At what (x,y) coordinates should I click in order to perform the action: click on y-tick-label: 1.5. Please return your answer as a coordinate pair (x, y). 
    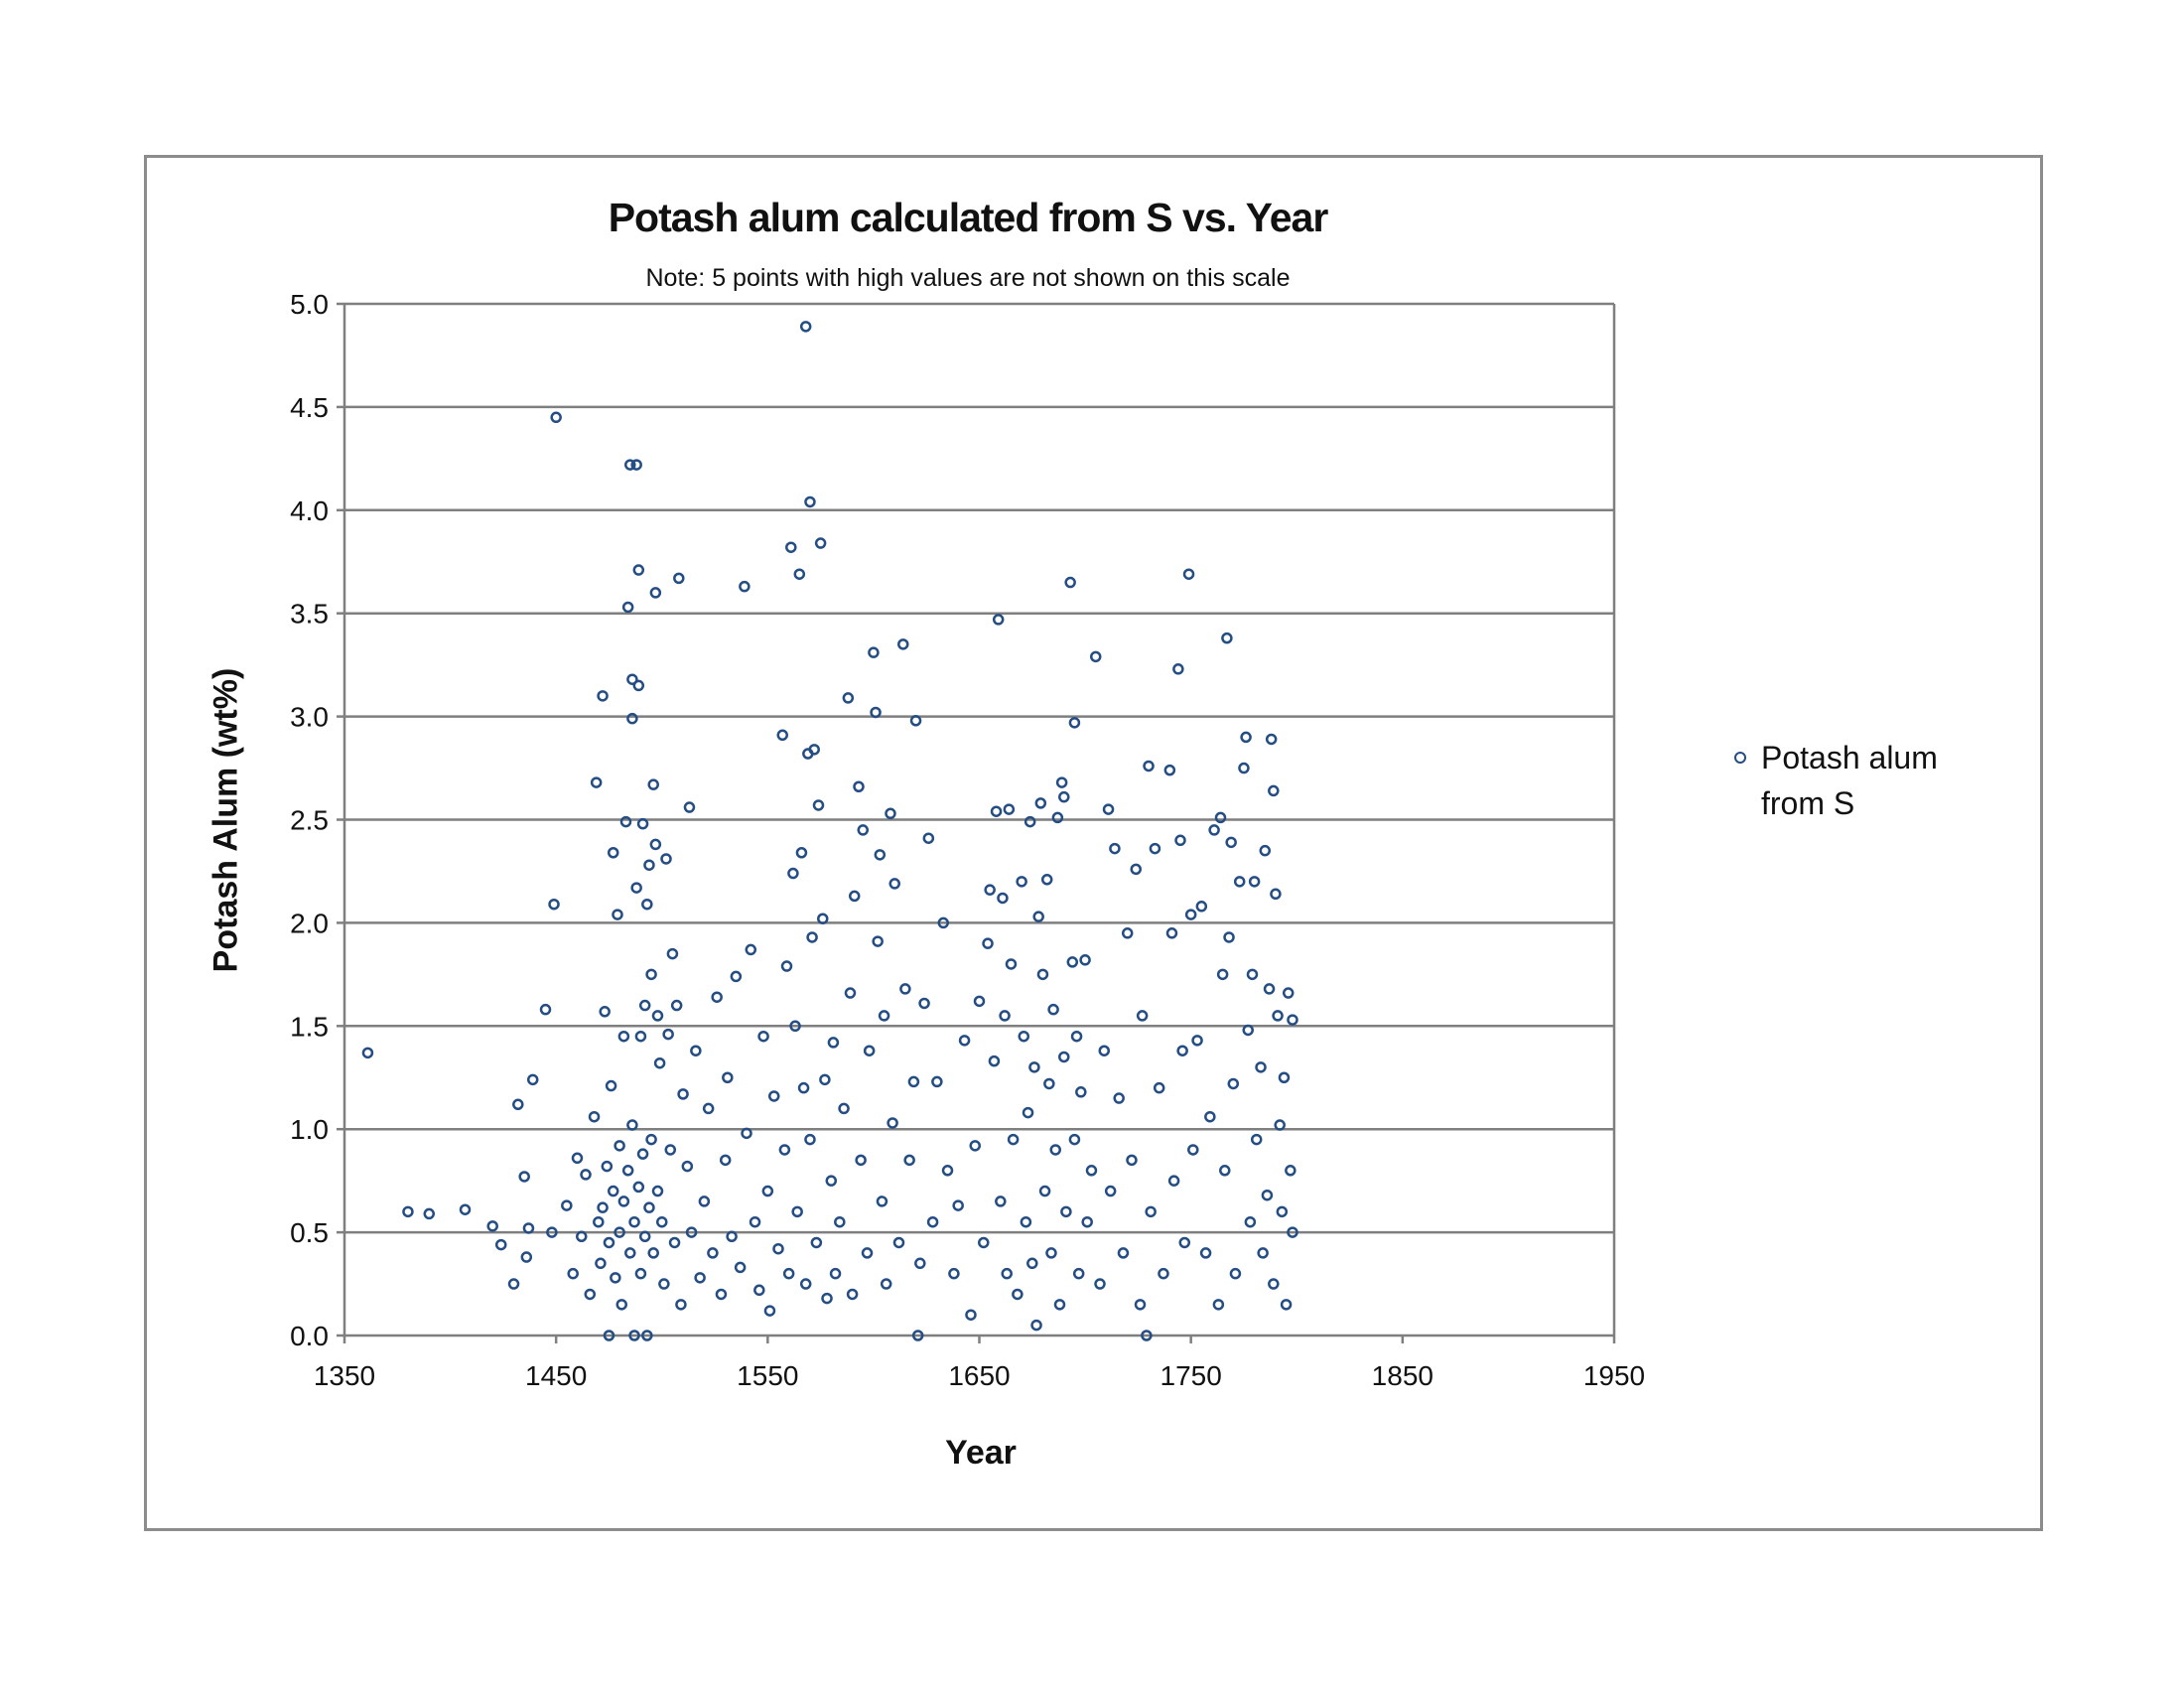
    Looking at the image, I should click on (309, 1026).